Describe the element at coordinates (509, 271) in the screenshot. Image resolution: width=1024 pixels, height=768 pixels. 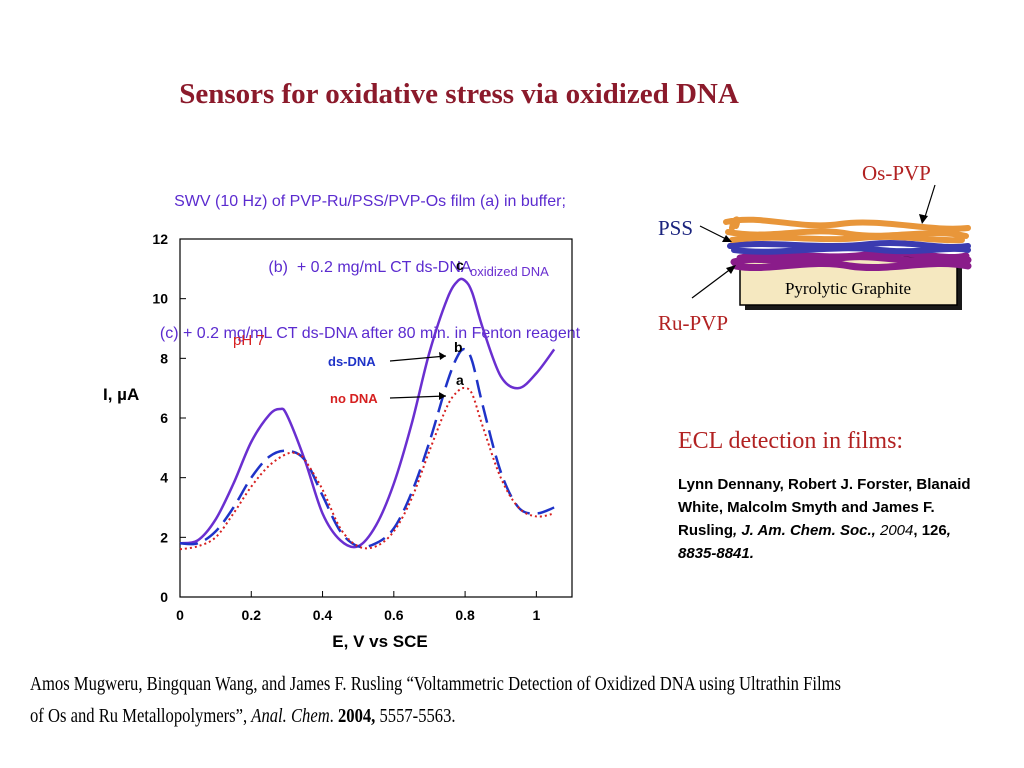
I see `oxidized-dna-annotation: oxidized DNA` at that location.